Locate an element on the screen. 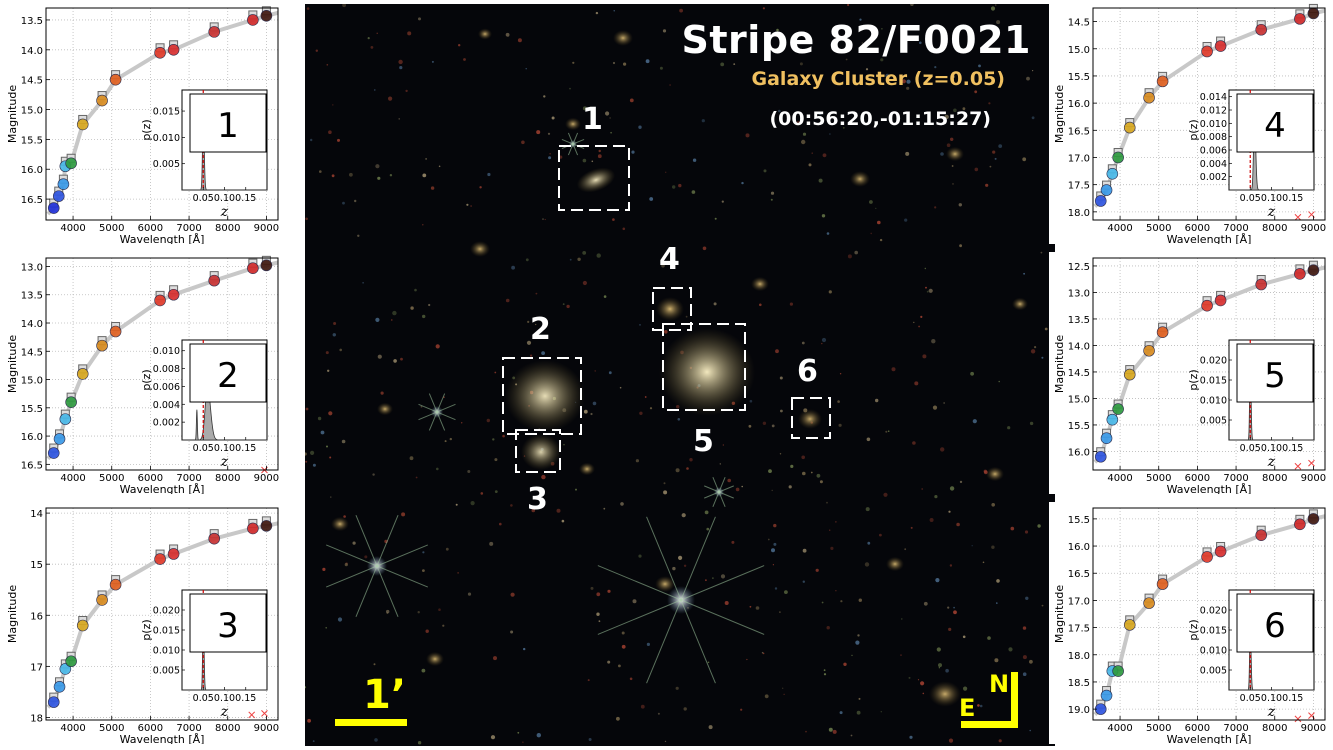 Image resolution: width=1333 pixels, height=750 pixels. panel-number-box is located at coordinates (228, 373).